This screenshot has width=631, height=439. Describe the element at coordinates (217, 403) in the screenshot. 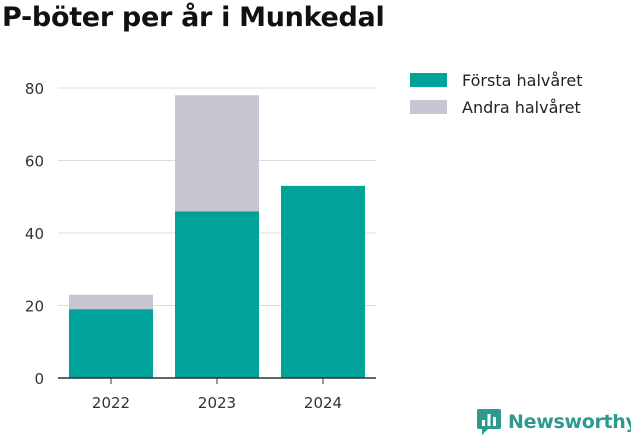

I see `x-tick-label: 2023` at that location.